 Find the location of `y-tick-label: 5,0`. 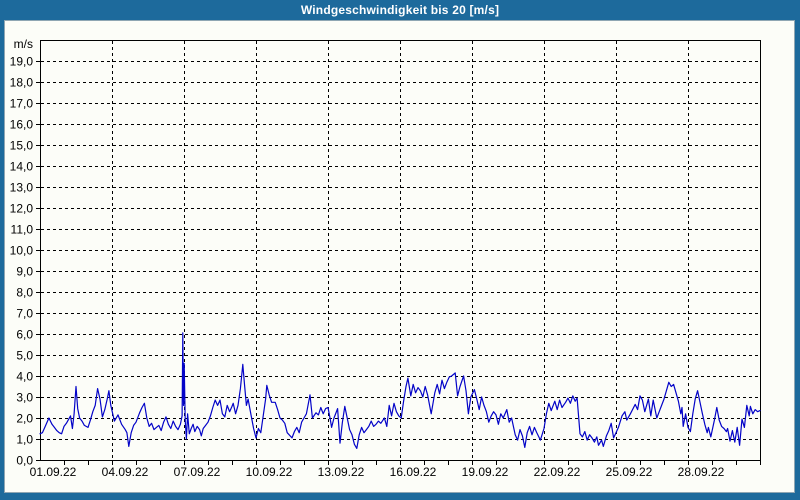

y-tick-label: 5,0 is located at coordinates (24, 356).